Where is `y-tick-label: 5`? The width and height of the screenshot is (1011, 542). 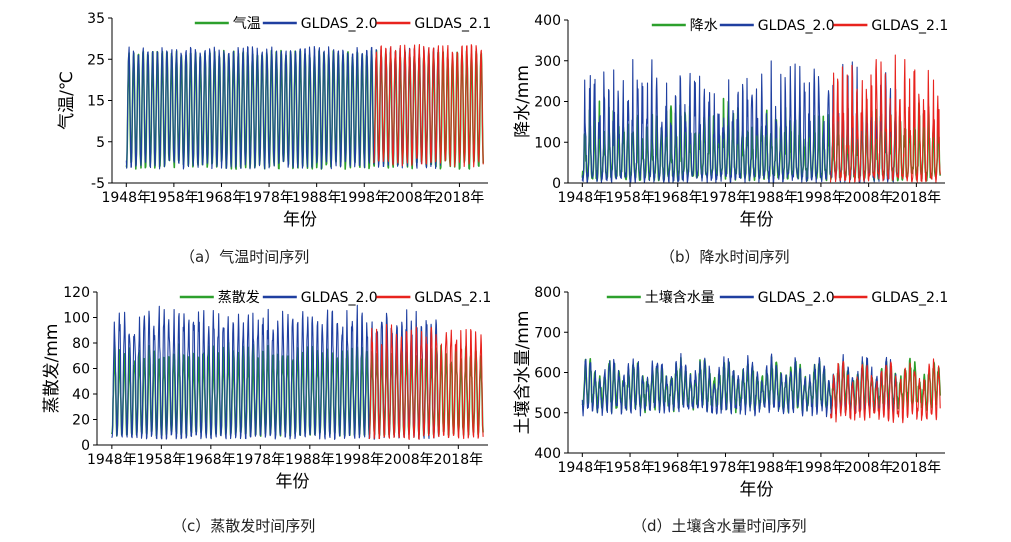 y-tick-label: 5 is located at coordinates (100, 143).